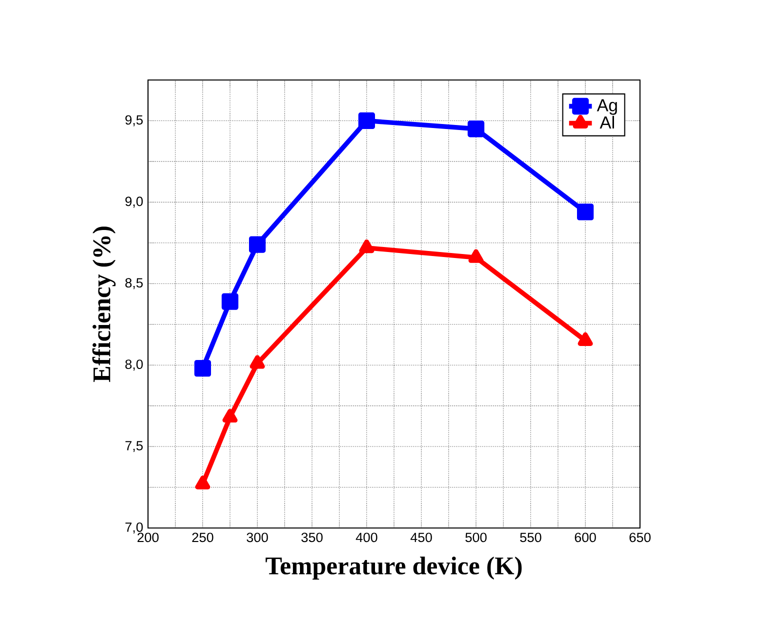  What do you see at coordinates (134, 120) in the screenshot?
I see `y-tick-label: 9,5` at bounding box center [134, 120].